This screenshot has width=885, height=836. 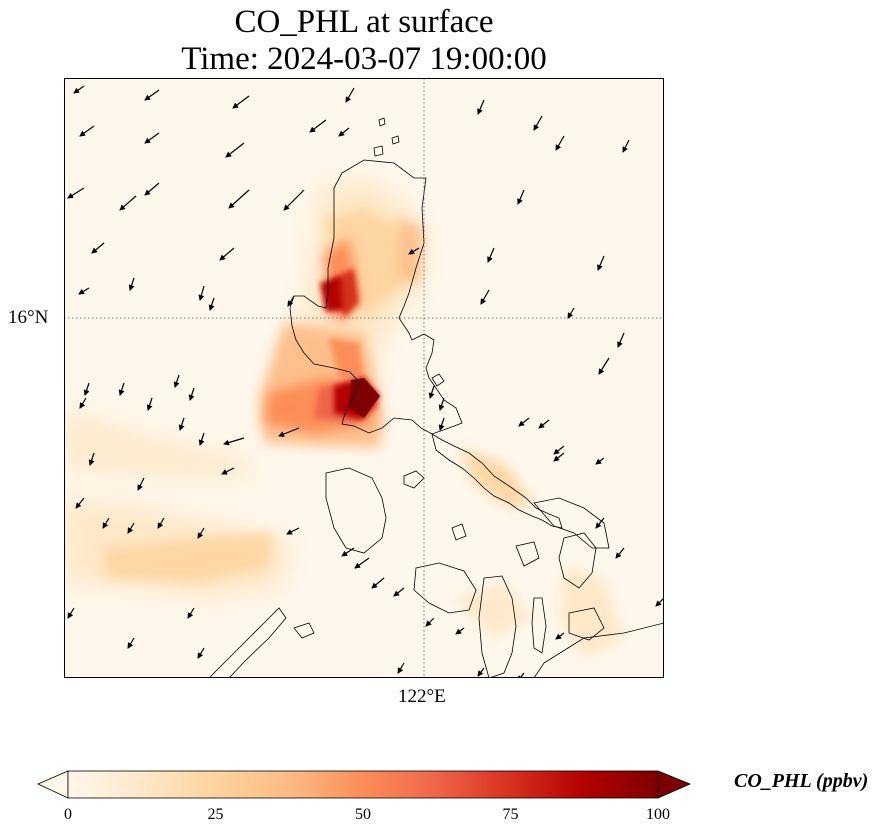 What do you see at coordinates (53, 784) in the screenshot?
I see `colorbar-extend-min` at bounding box center [53, 784].